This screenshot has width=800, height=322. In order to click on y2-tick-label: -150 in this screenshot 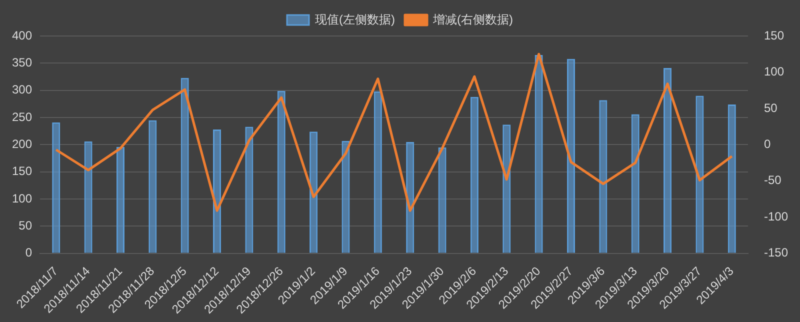, I will do `click(776, 253)`.